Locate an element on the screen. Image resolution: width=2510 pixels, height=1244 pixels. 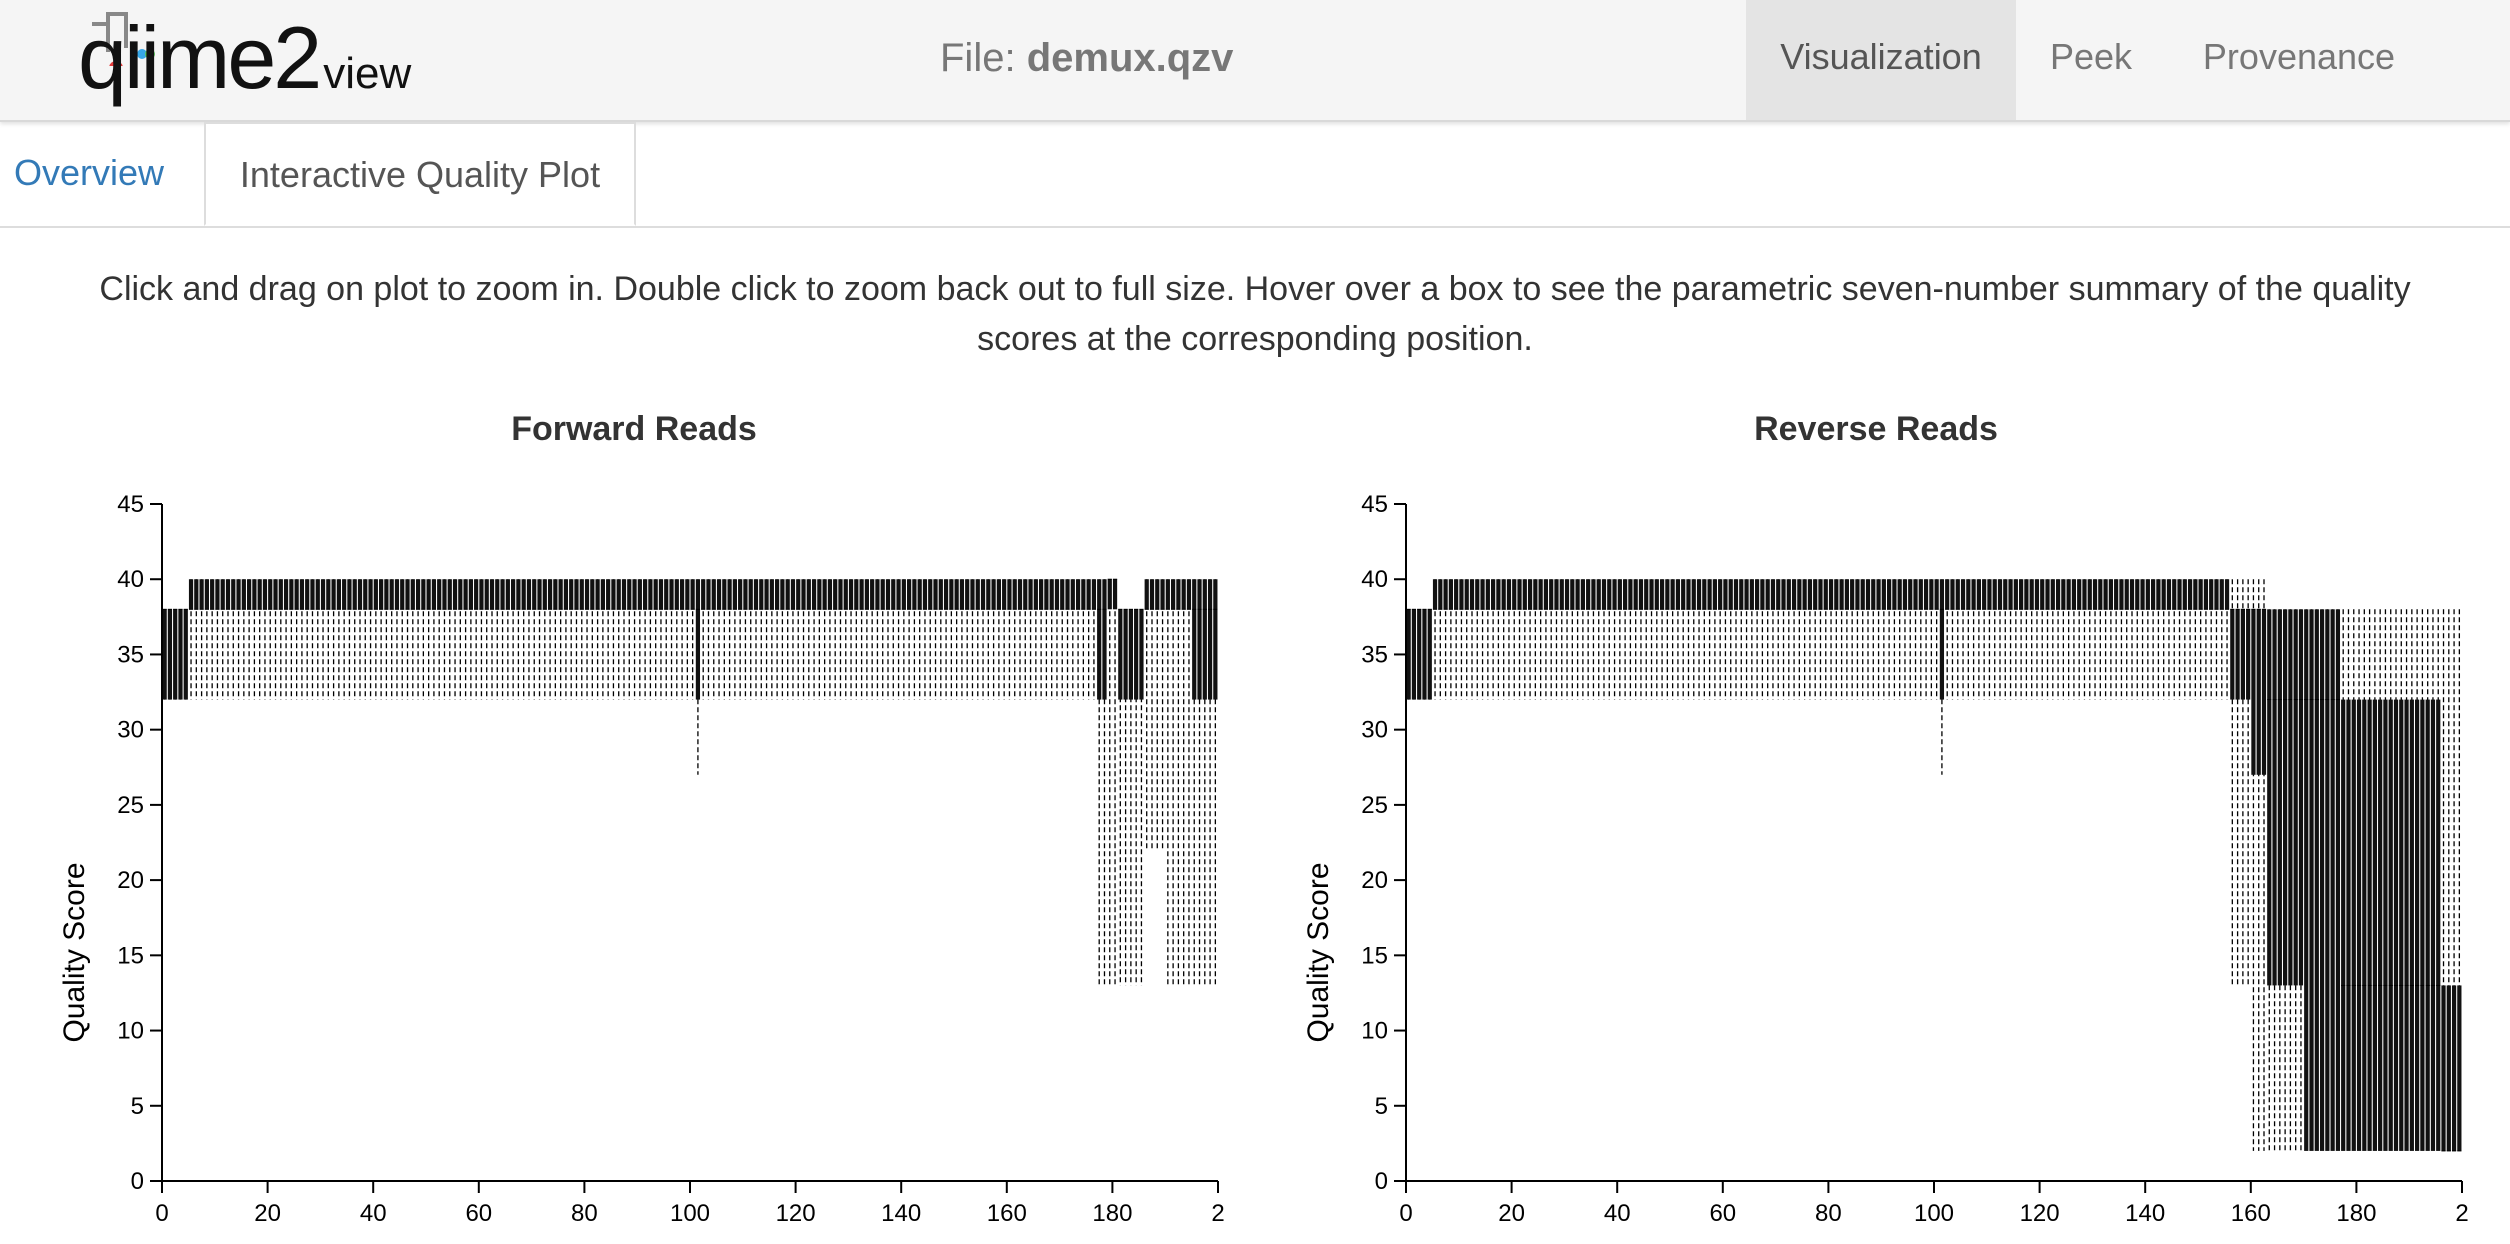
tab-interactive-quality-plot: Interactive Quality Plot is located at coordinates (420, 174).